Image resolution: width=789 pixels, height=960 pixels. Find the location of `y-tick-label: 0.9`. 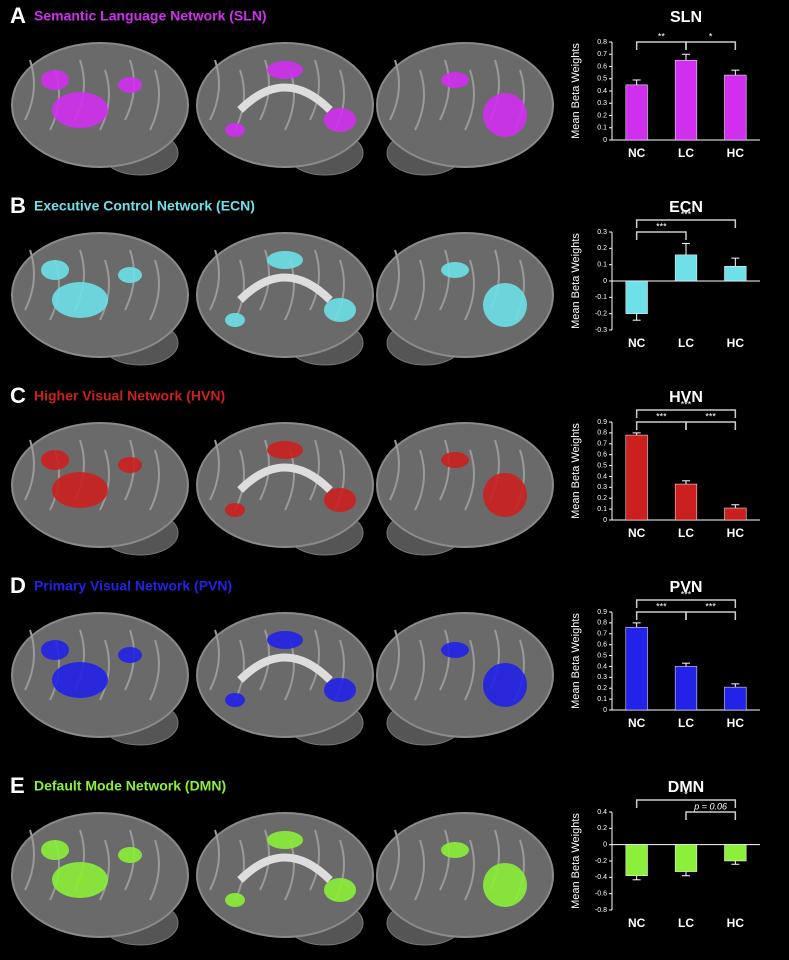

y-tick-label: 0.9 is located at coordinates (602, 422).